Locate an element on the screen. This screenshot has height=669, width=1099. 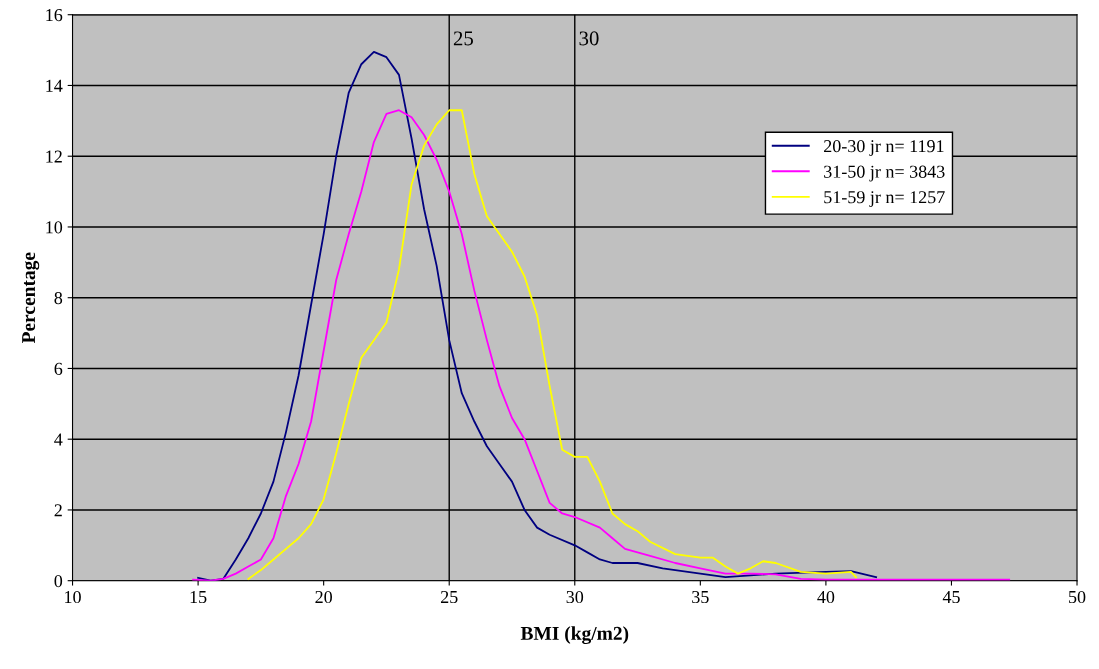
legend-label: 31-50 jr n= 3843 is located at coordinates (884, 173).